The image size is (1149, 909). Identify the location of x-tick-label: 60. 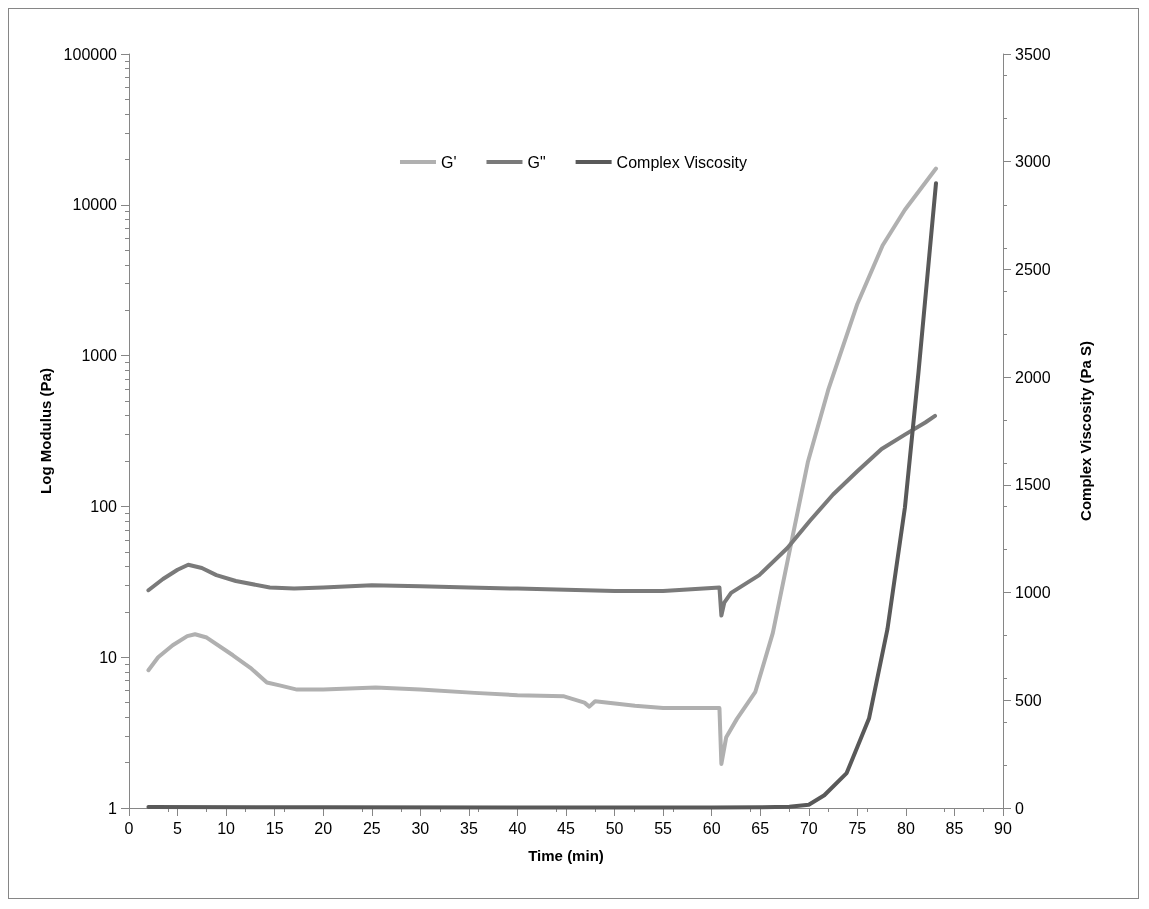
(711, 828).